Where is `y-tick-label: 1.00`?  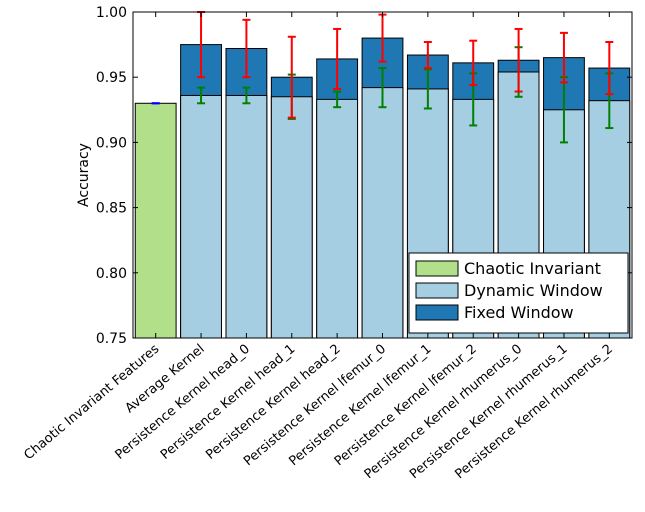
y-tick-label: 1.00 is located at coordinates (111, 13).